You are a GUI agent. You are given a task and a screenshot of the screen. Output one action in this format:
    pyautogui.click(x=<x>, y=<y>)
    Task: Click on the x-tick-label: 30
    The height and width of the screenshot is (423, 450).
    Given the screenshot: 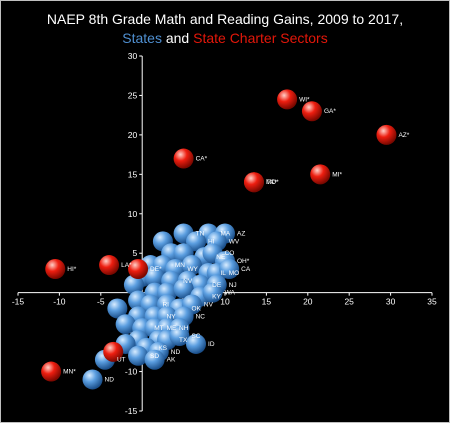 What is the action you would take?
    pyautogui.click(x=391, y=302)
    